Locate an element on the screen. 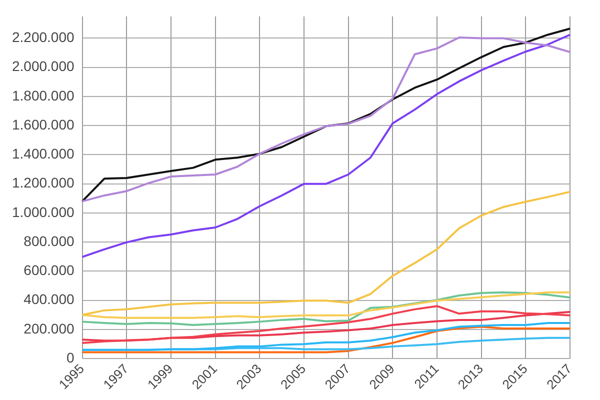 The image size is (600, 400). y-tick-label: 1.200.000 is located at coordinates (43, 182).